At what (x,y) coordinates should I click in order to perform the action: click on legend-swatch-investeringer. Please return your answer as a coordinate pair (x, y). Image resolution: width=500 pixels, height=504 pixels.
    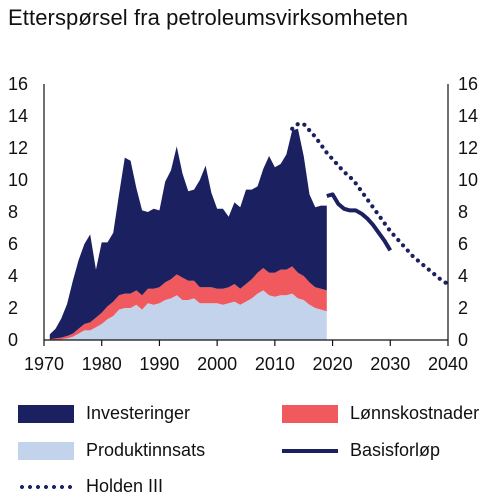
    Looking at the image, I should click on (46, 413).